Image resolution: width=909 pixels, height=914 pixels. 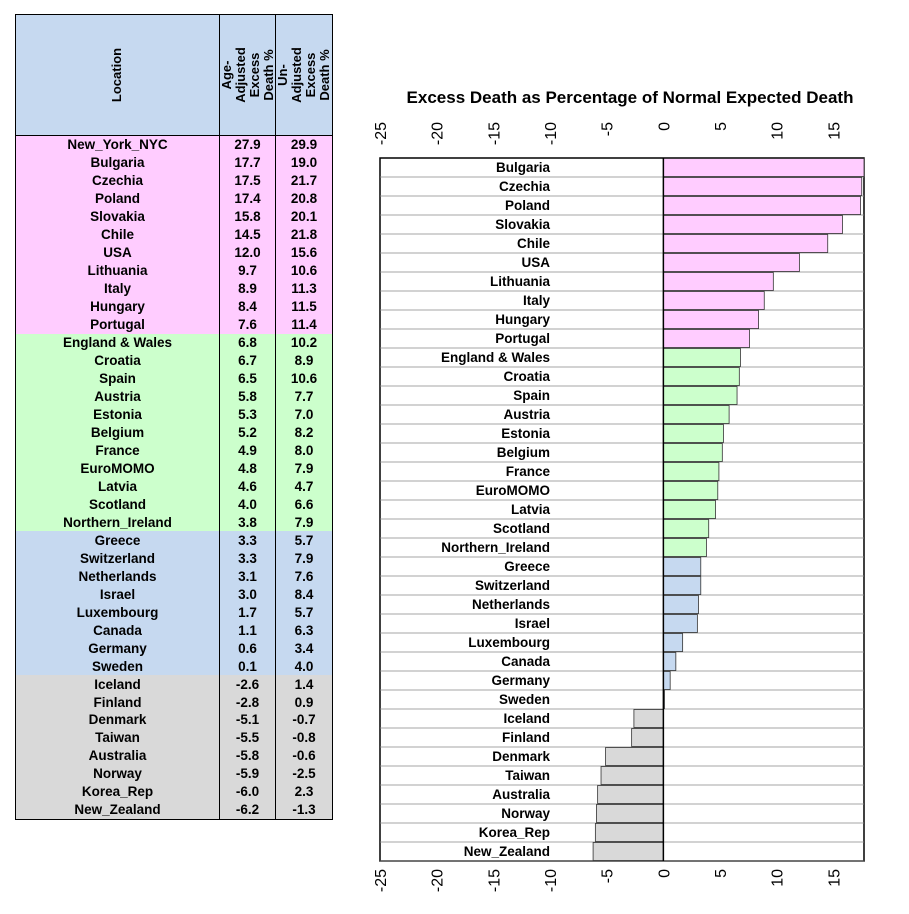 What do you see at coordinates (117, 558) in the screenshot?
I see `location-cell: Switzerland` at bounding box center [117, 558].